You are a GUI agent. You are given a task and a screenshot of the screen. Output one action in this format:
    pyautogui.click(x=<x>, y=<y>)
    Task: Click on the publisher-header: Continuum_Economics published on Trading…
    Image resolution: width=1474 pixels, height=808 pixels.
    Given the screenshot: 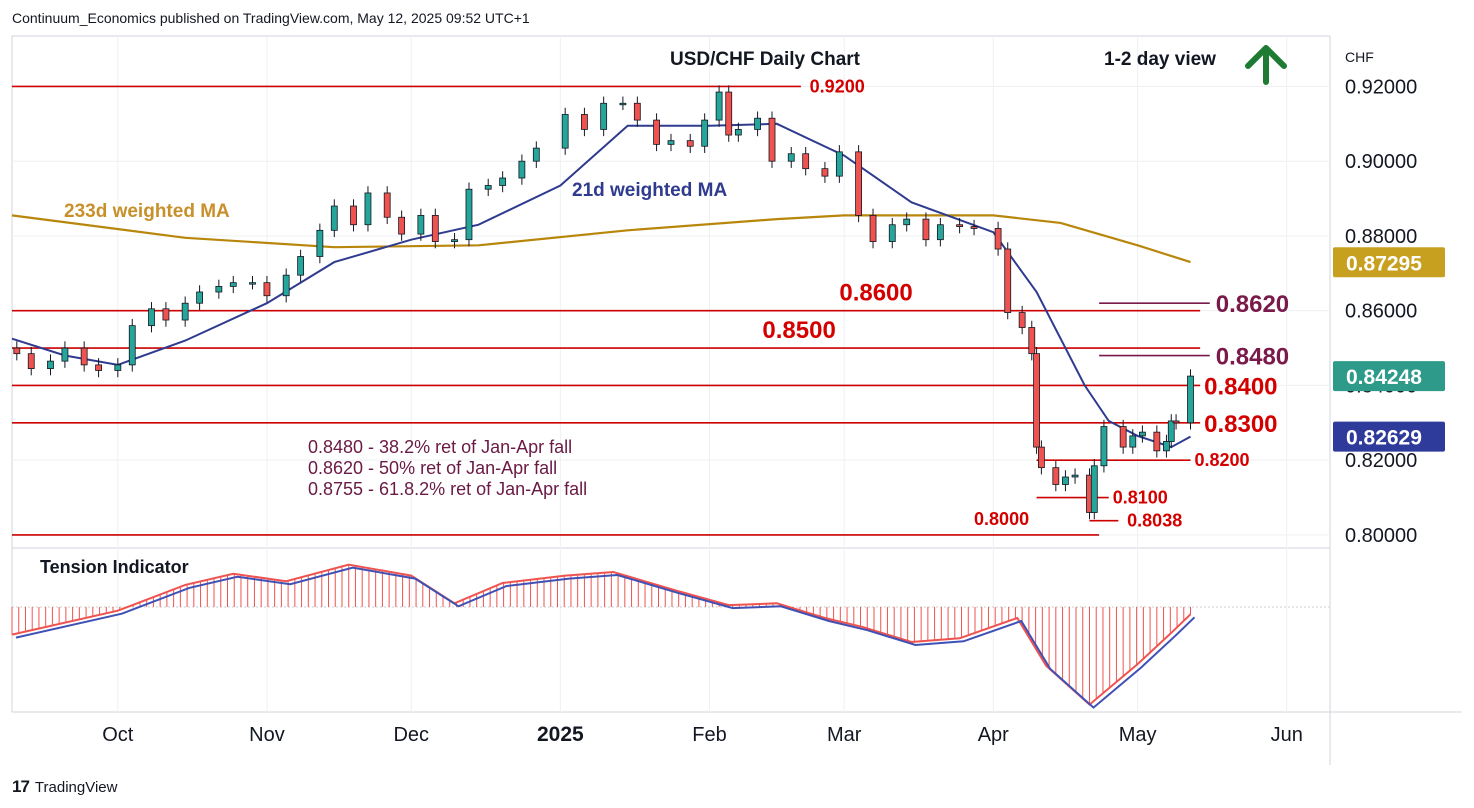 What is the action you would take?
    pyautogui.click(x=271, y=18)
    